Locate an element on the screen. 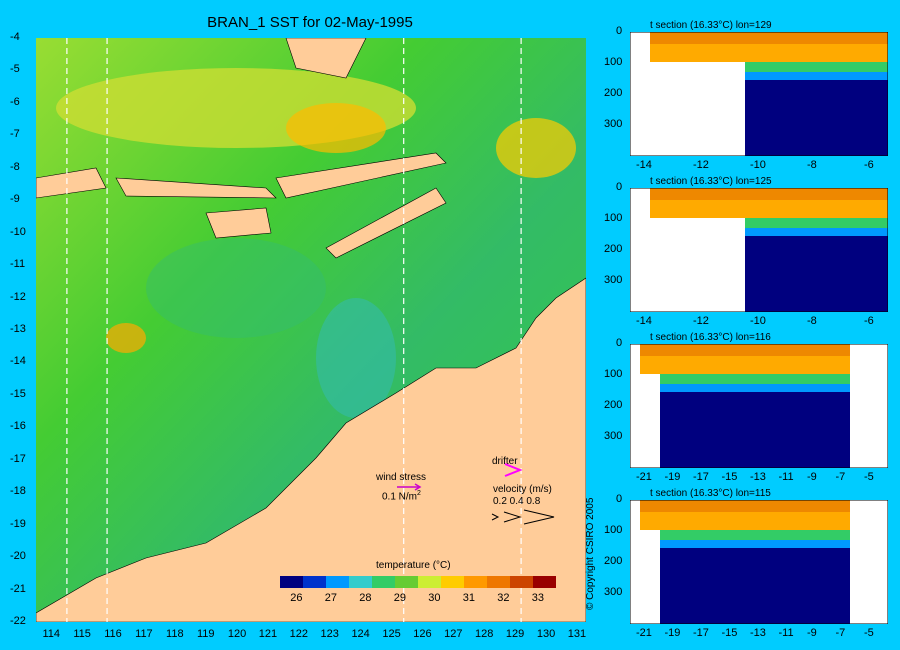 The width and height of the screenshot is (900, 650). colorbar-tick-label: 26 is located at coordinates (296, 598).